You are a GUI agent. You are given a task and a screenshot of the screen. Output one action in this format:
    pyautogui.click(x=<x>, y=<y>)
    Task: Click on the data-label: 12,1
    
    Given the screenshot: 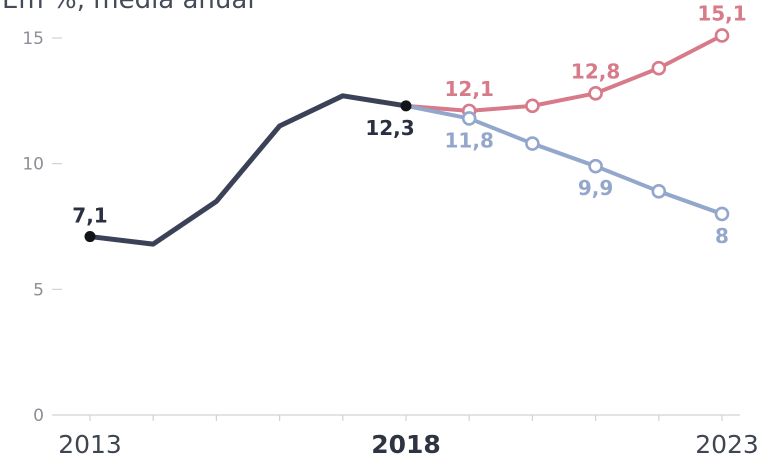 What is the action you would take?
    pyautogui.click(x=469, y=89)
    